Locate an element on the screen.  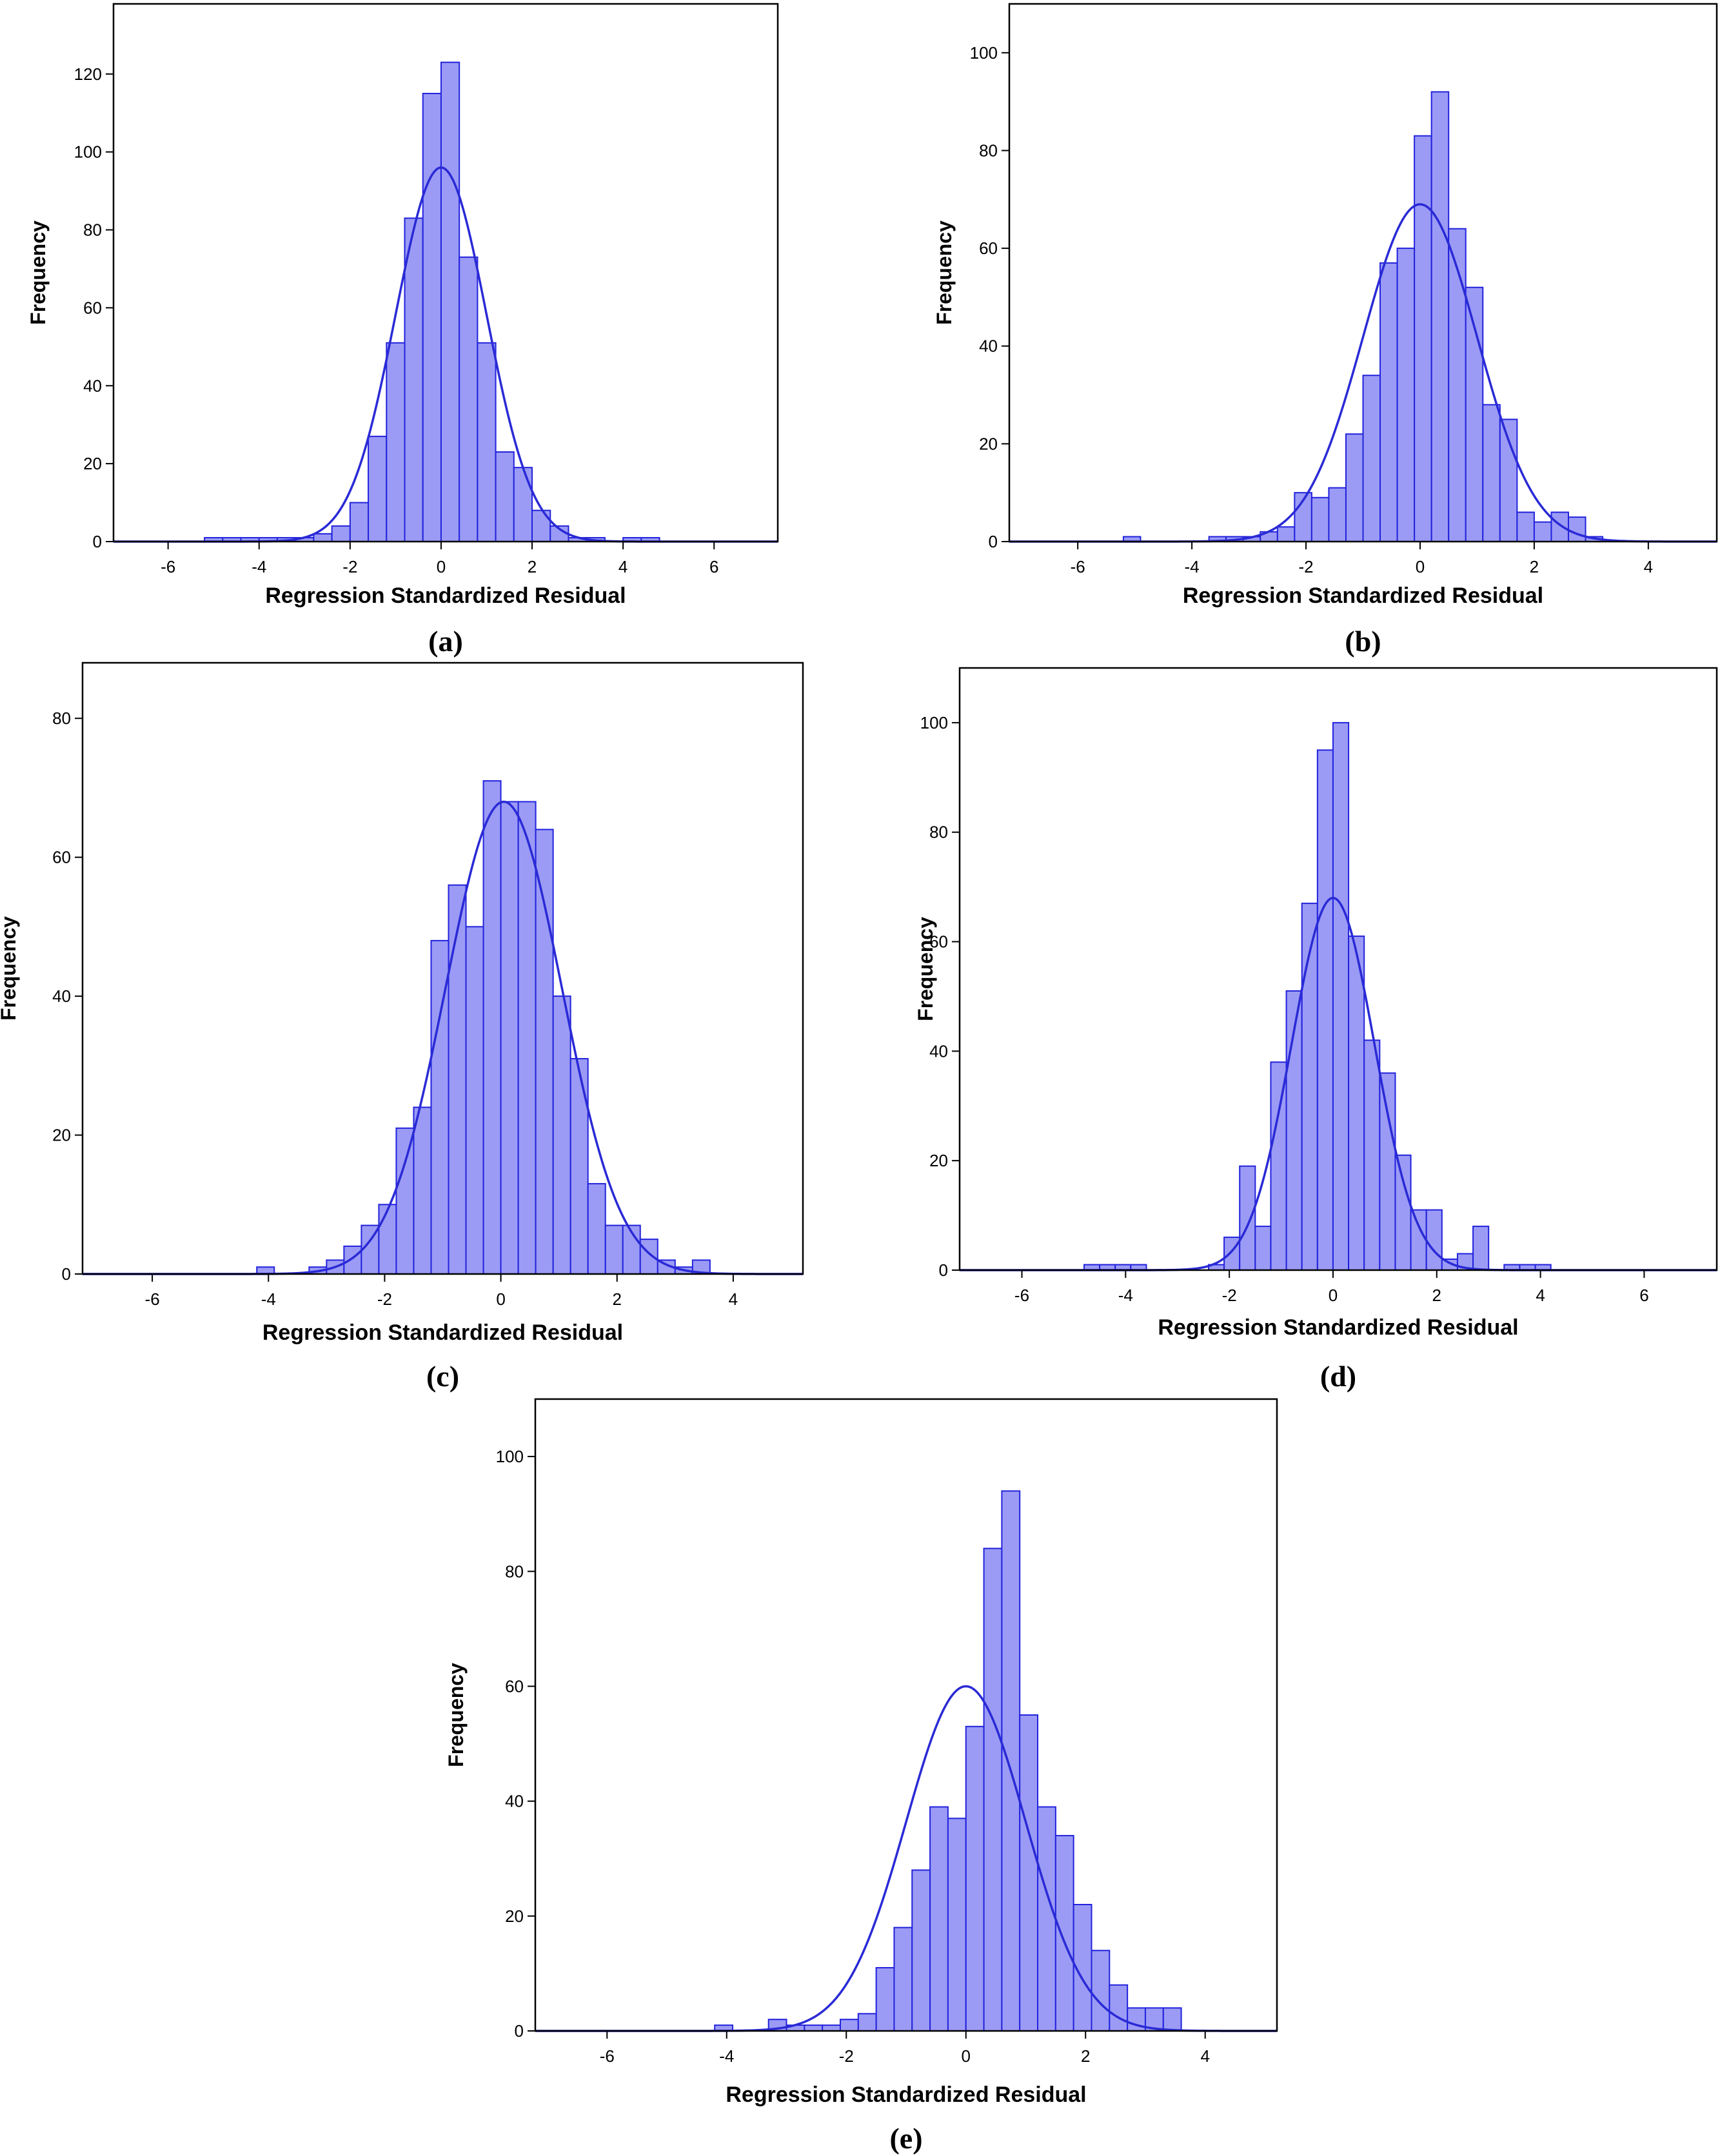
panel-label: (b) is located at coordinates (1363, 641).